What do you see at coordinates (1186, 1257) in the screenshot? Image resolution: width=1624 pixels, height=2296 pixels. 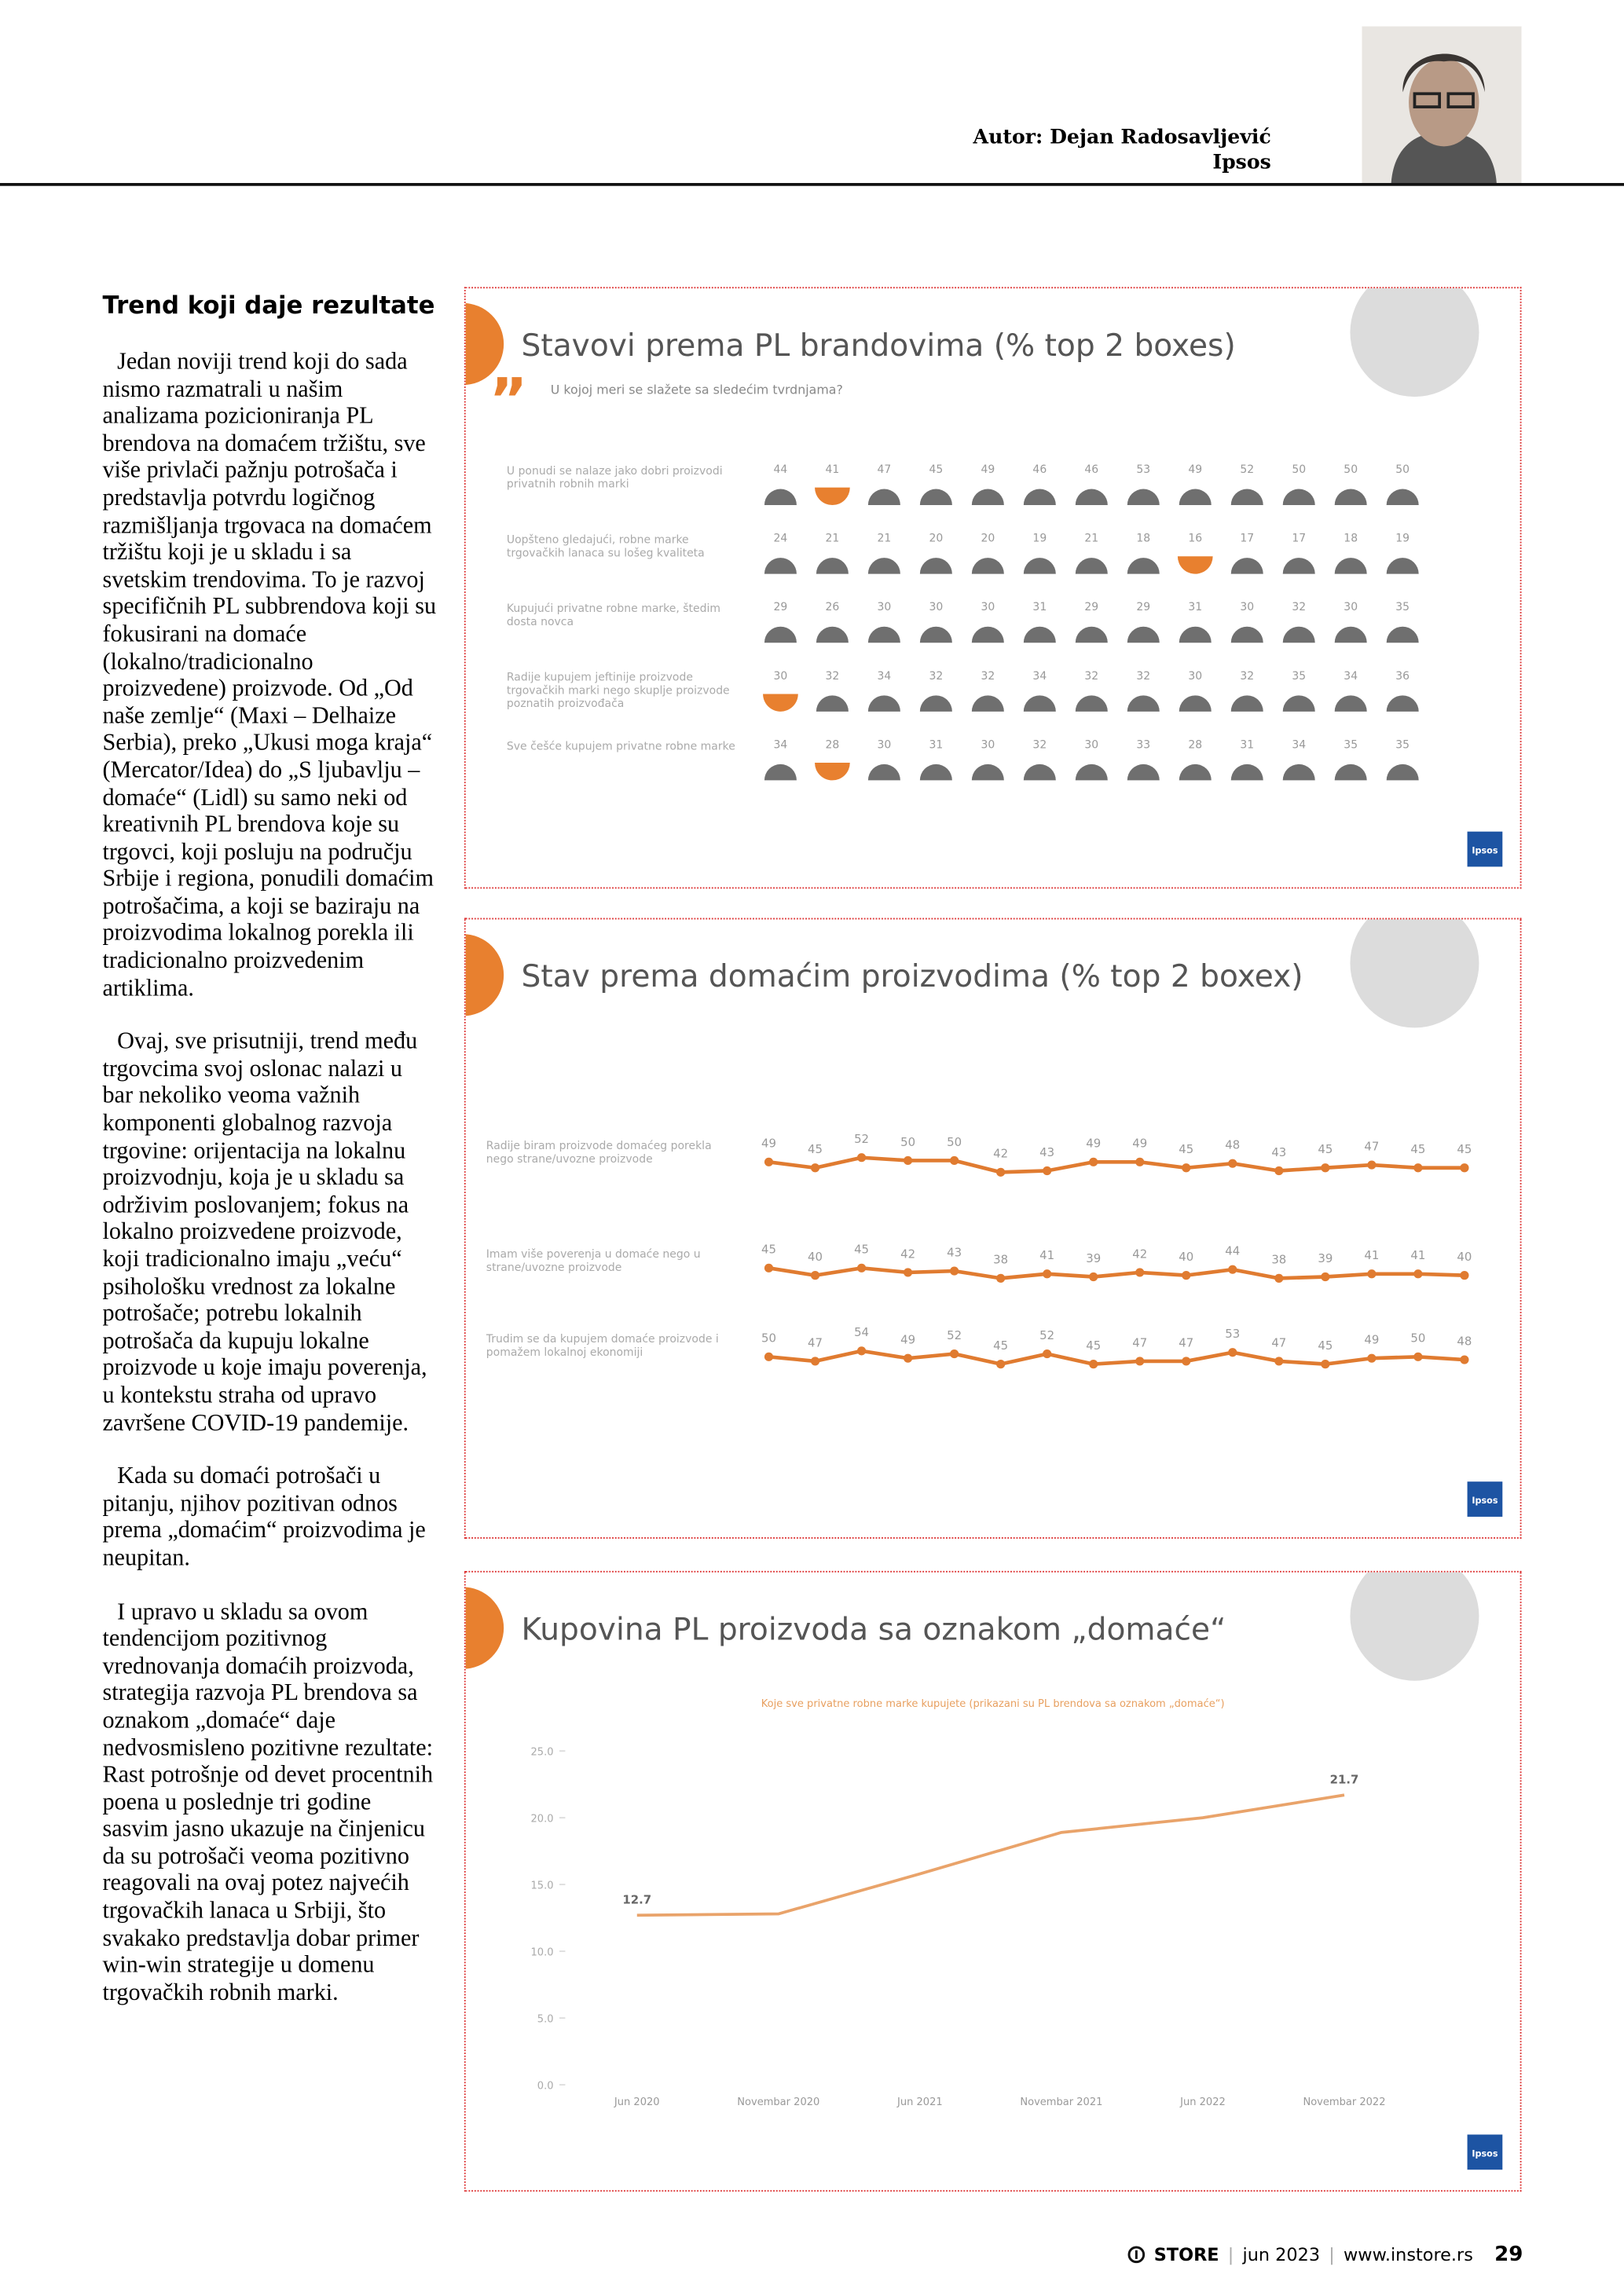 I see `value-label: 40` at bounding box center [1186, 1257].